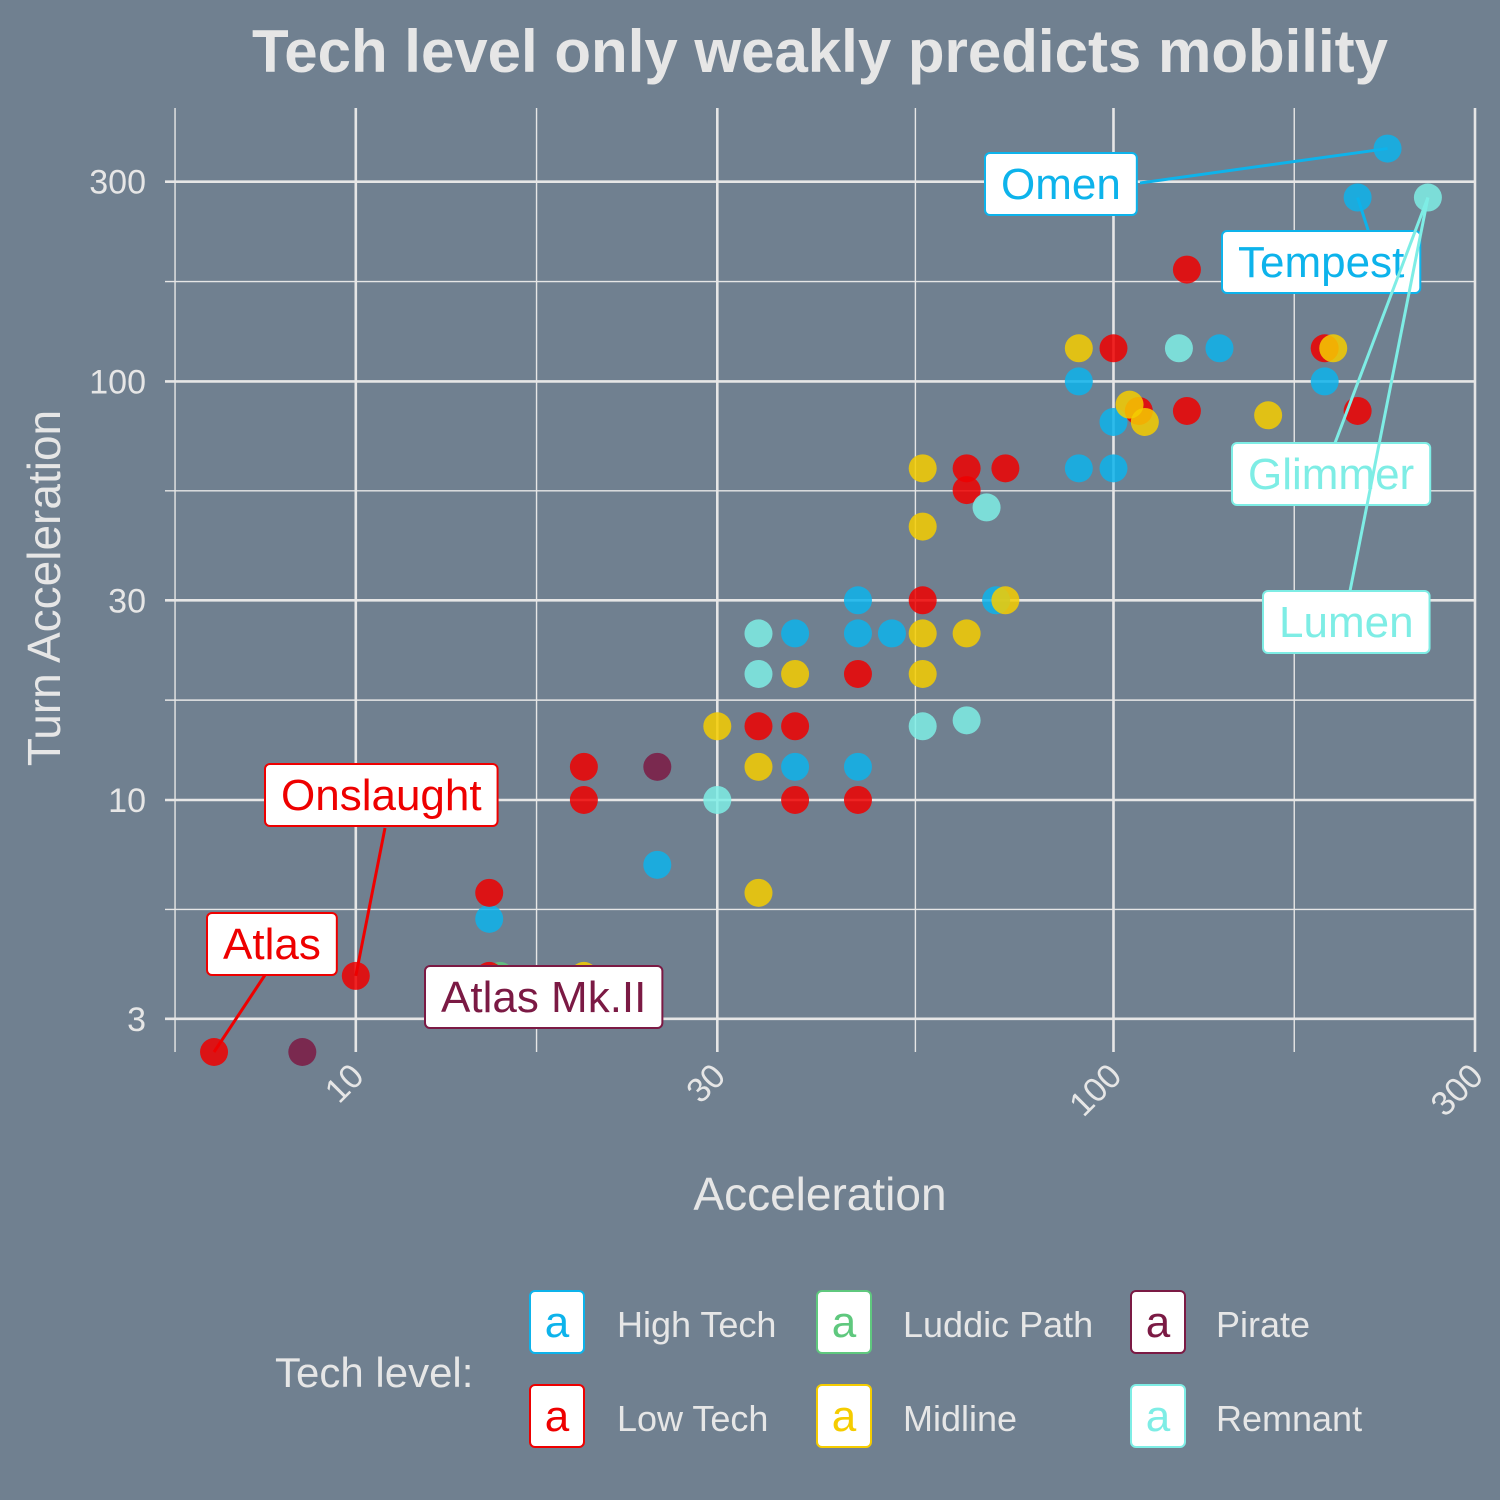 This screenshot has height=1500, width=1500. What do you see at coordinates (1289, 1418) in the screenshot?
I see `legend-label: Remnant` at bounding box center [1289, 1418].